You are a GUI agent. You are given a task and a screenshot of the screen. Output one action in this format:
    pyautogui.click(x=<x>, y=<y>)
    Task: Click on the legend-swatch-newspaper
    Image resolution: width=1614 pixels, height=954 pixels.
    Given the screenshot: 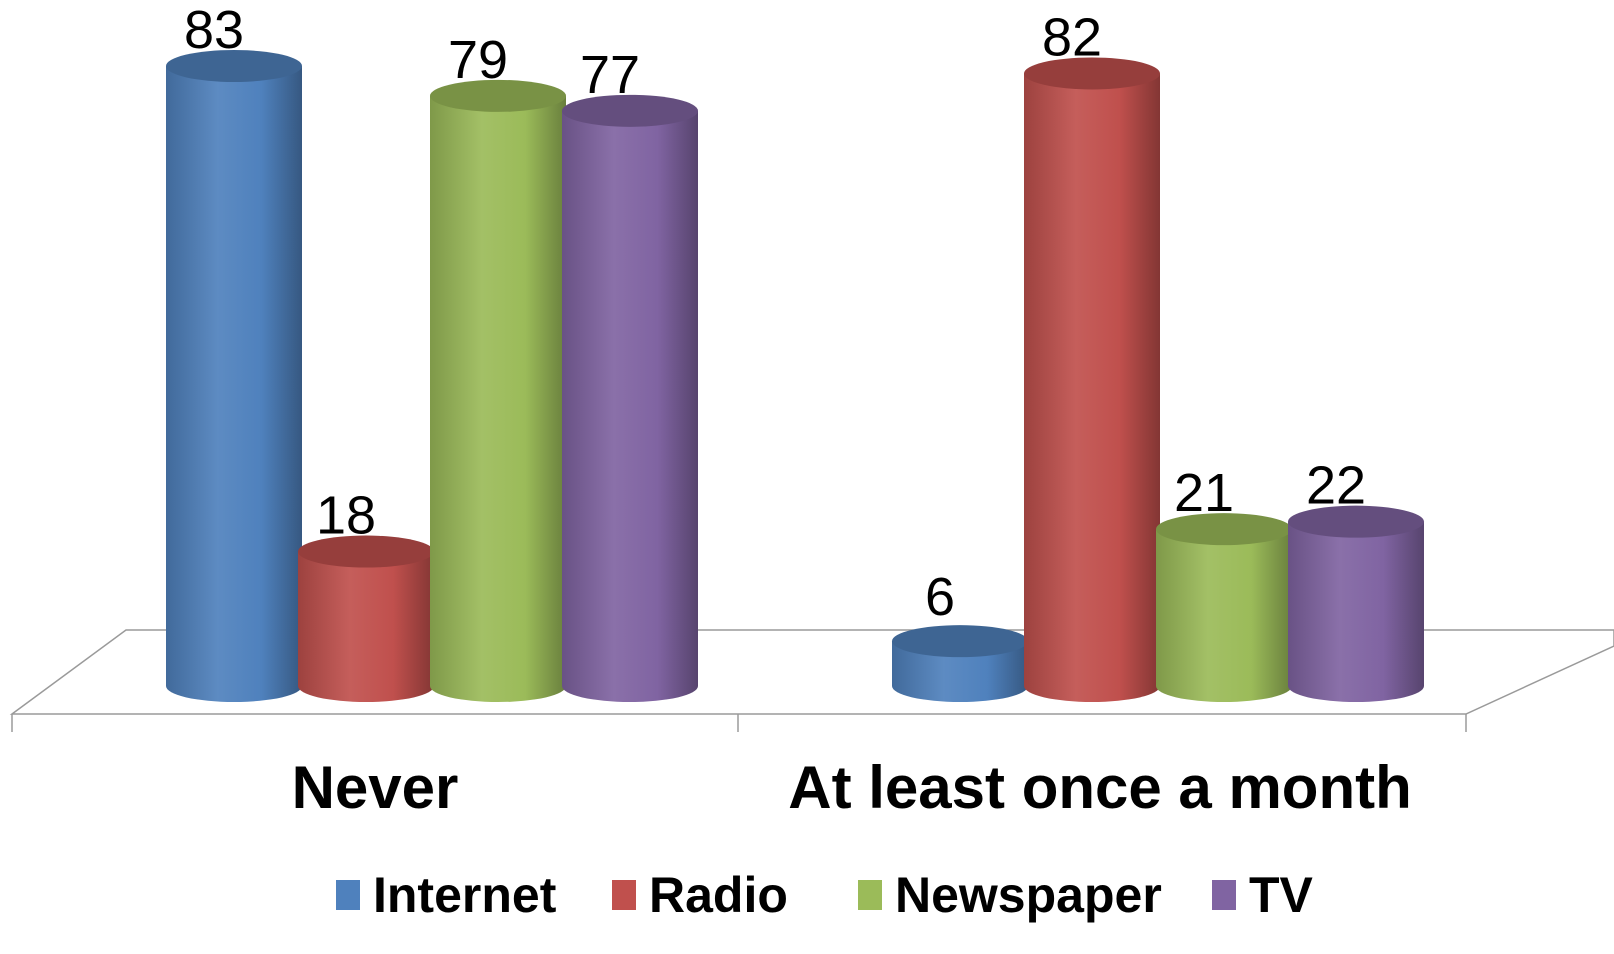 What is the action you would take?
    pyautogui.click(x=870, y=895)
    